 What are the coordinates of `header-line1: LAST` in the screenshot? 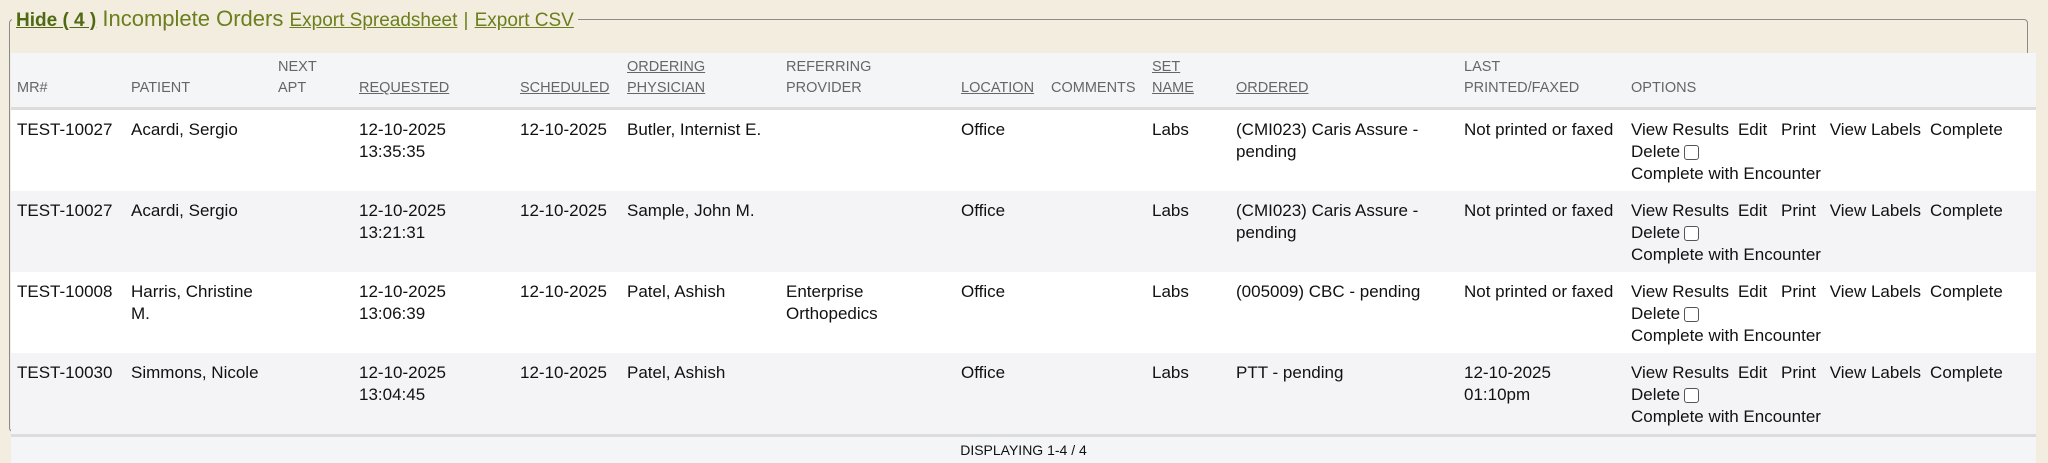 It's located at (1482, 67).